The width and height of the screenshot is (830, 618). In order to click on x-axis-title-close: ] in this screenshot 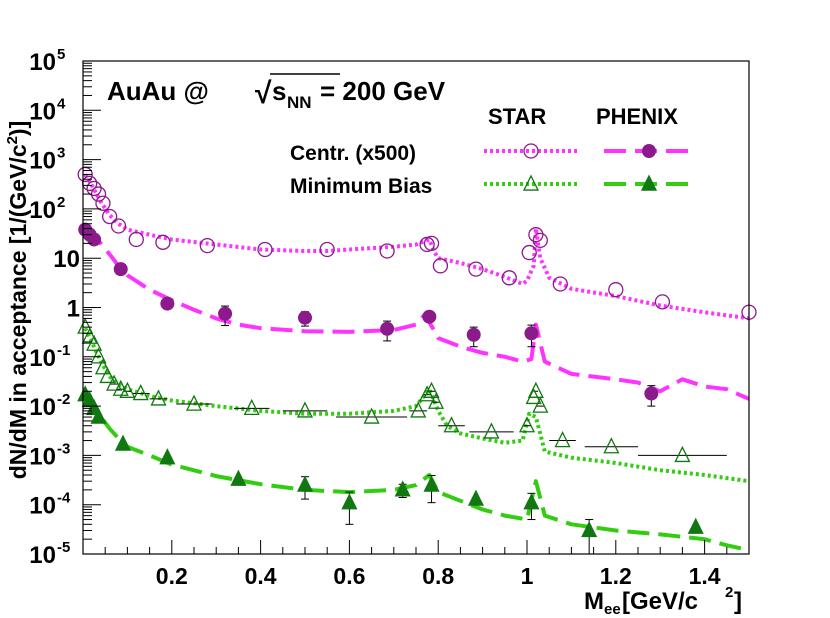, I will do `click(738, 601)`.